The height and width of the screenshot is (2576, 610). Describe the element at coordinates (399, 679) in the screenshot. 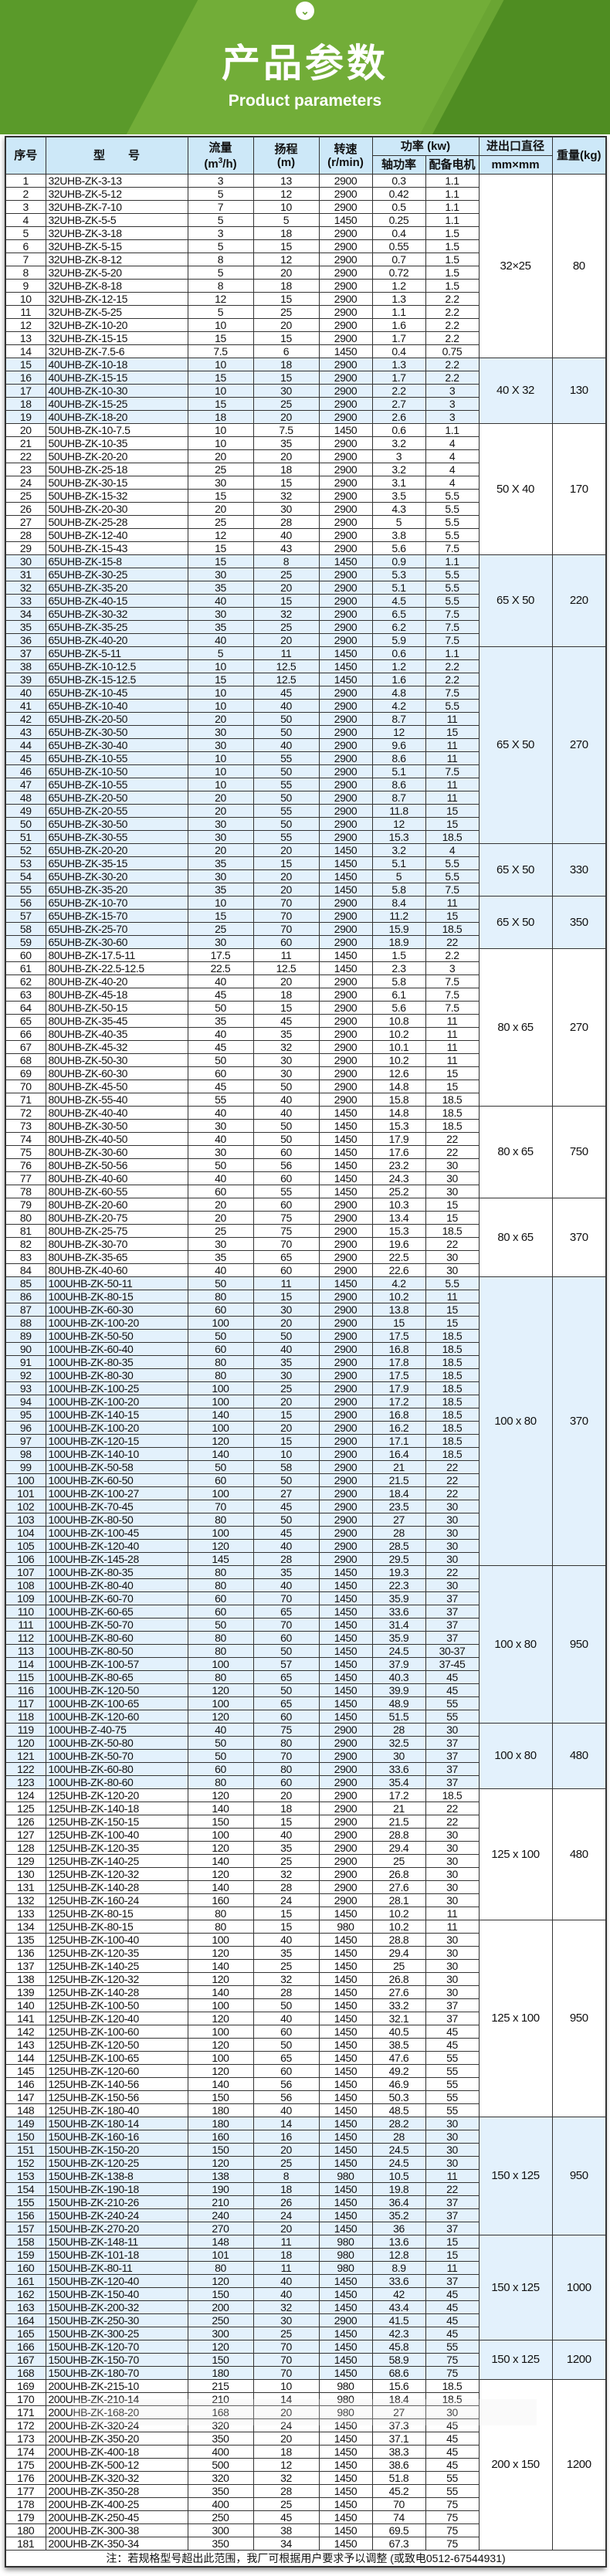

I see `cell-shaft-power: 1.6` at that location.